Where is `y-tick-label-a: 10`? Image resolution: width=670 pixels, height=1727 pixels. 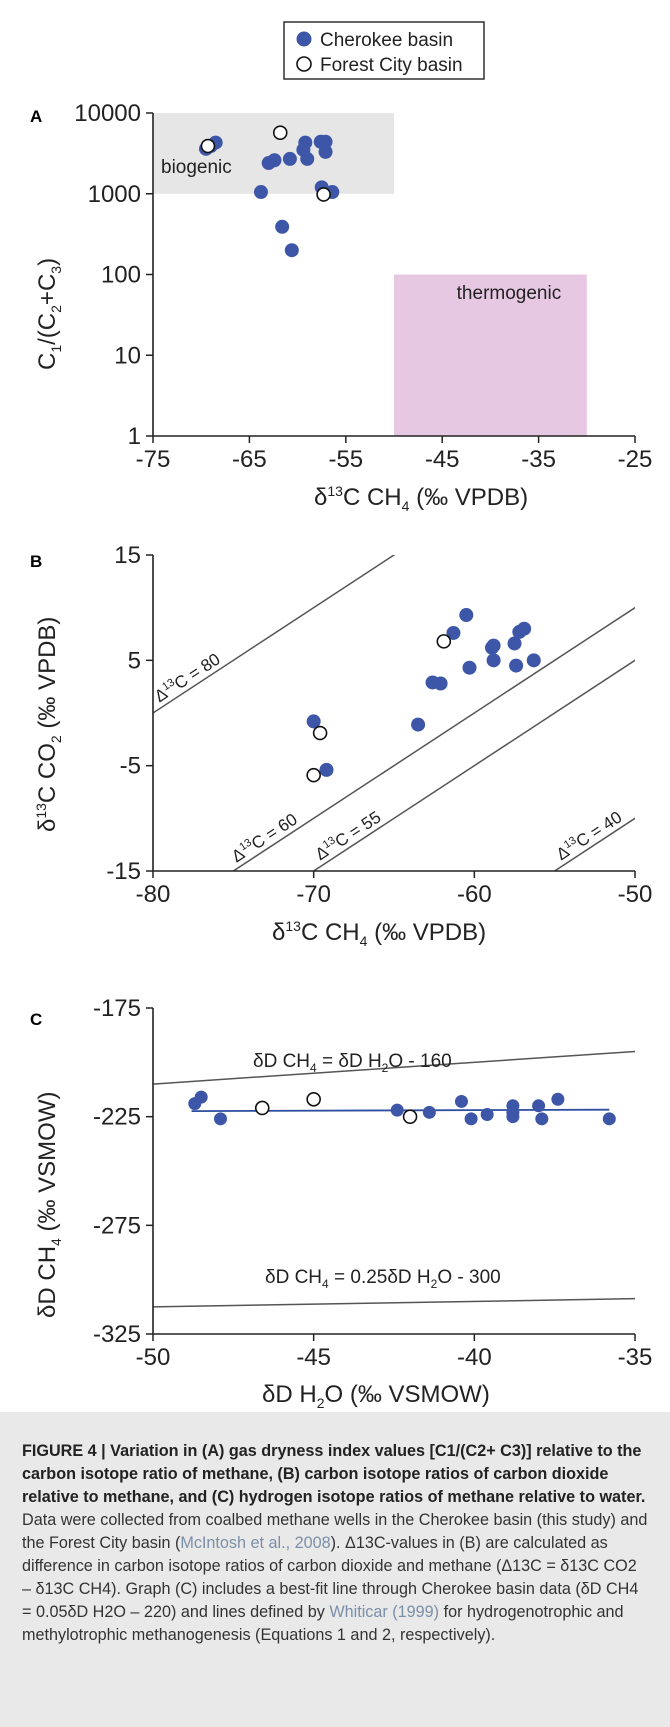
y-tick-label-a: 10 is located at coordinates (127, 355).